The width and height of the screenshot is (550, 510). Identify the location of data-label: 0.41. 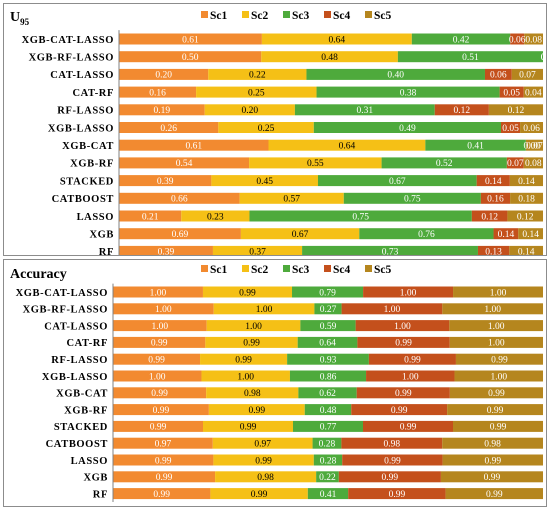
(475, 147).